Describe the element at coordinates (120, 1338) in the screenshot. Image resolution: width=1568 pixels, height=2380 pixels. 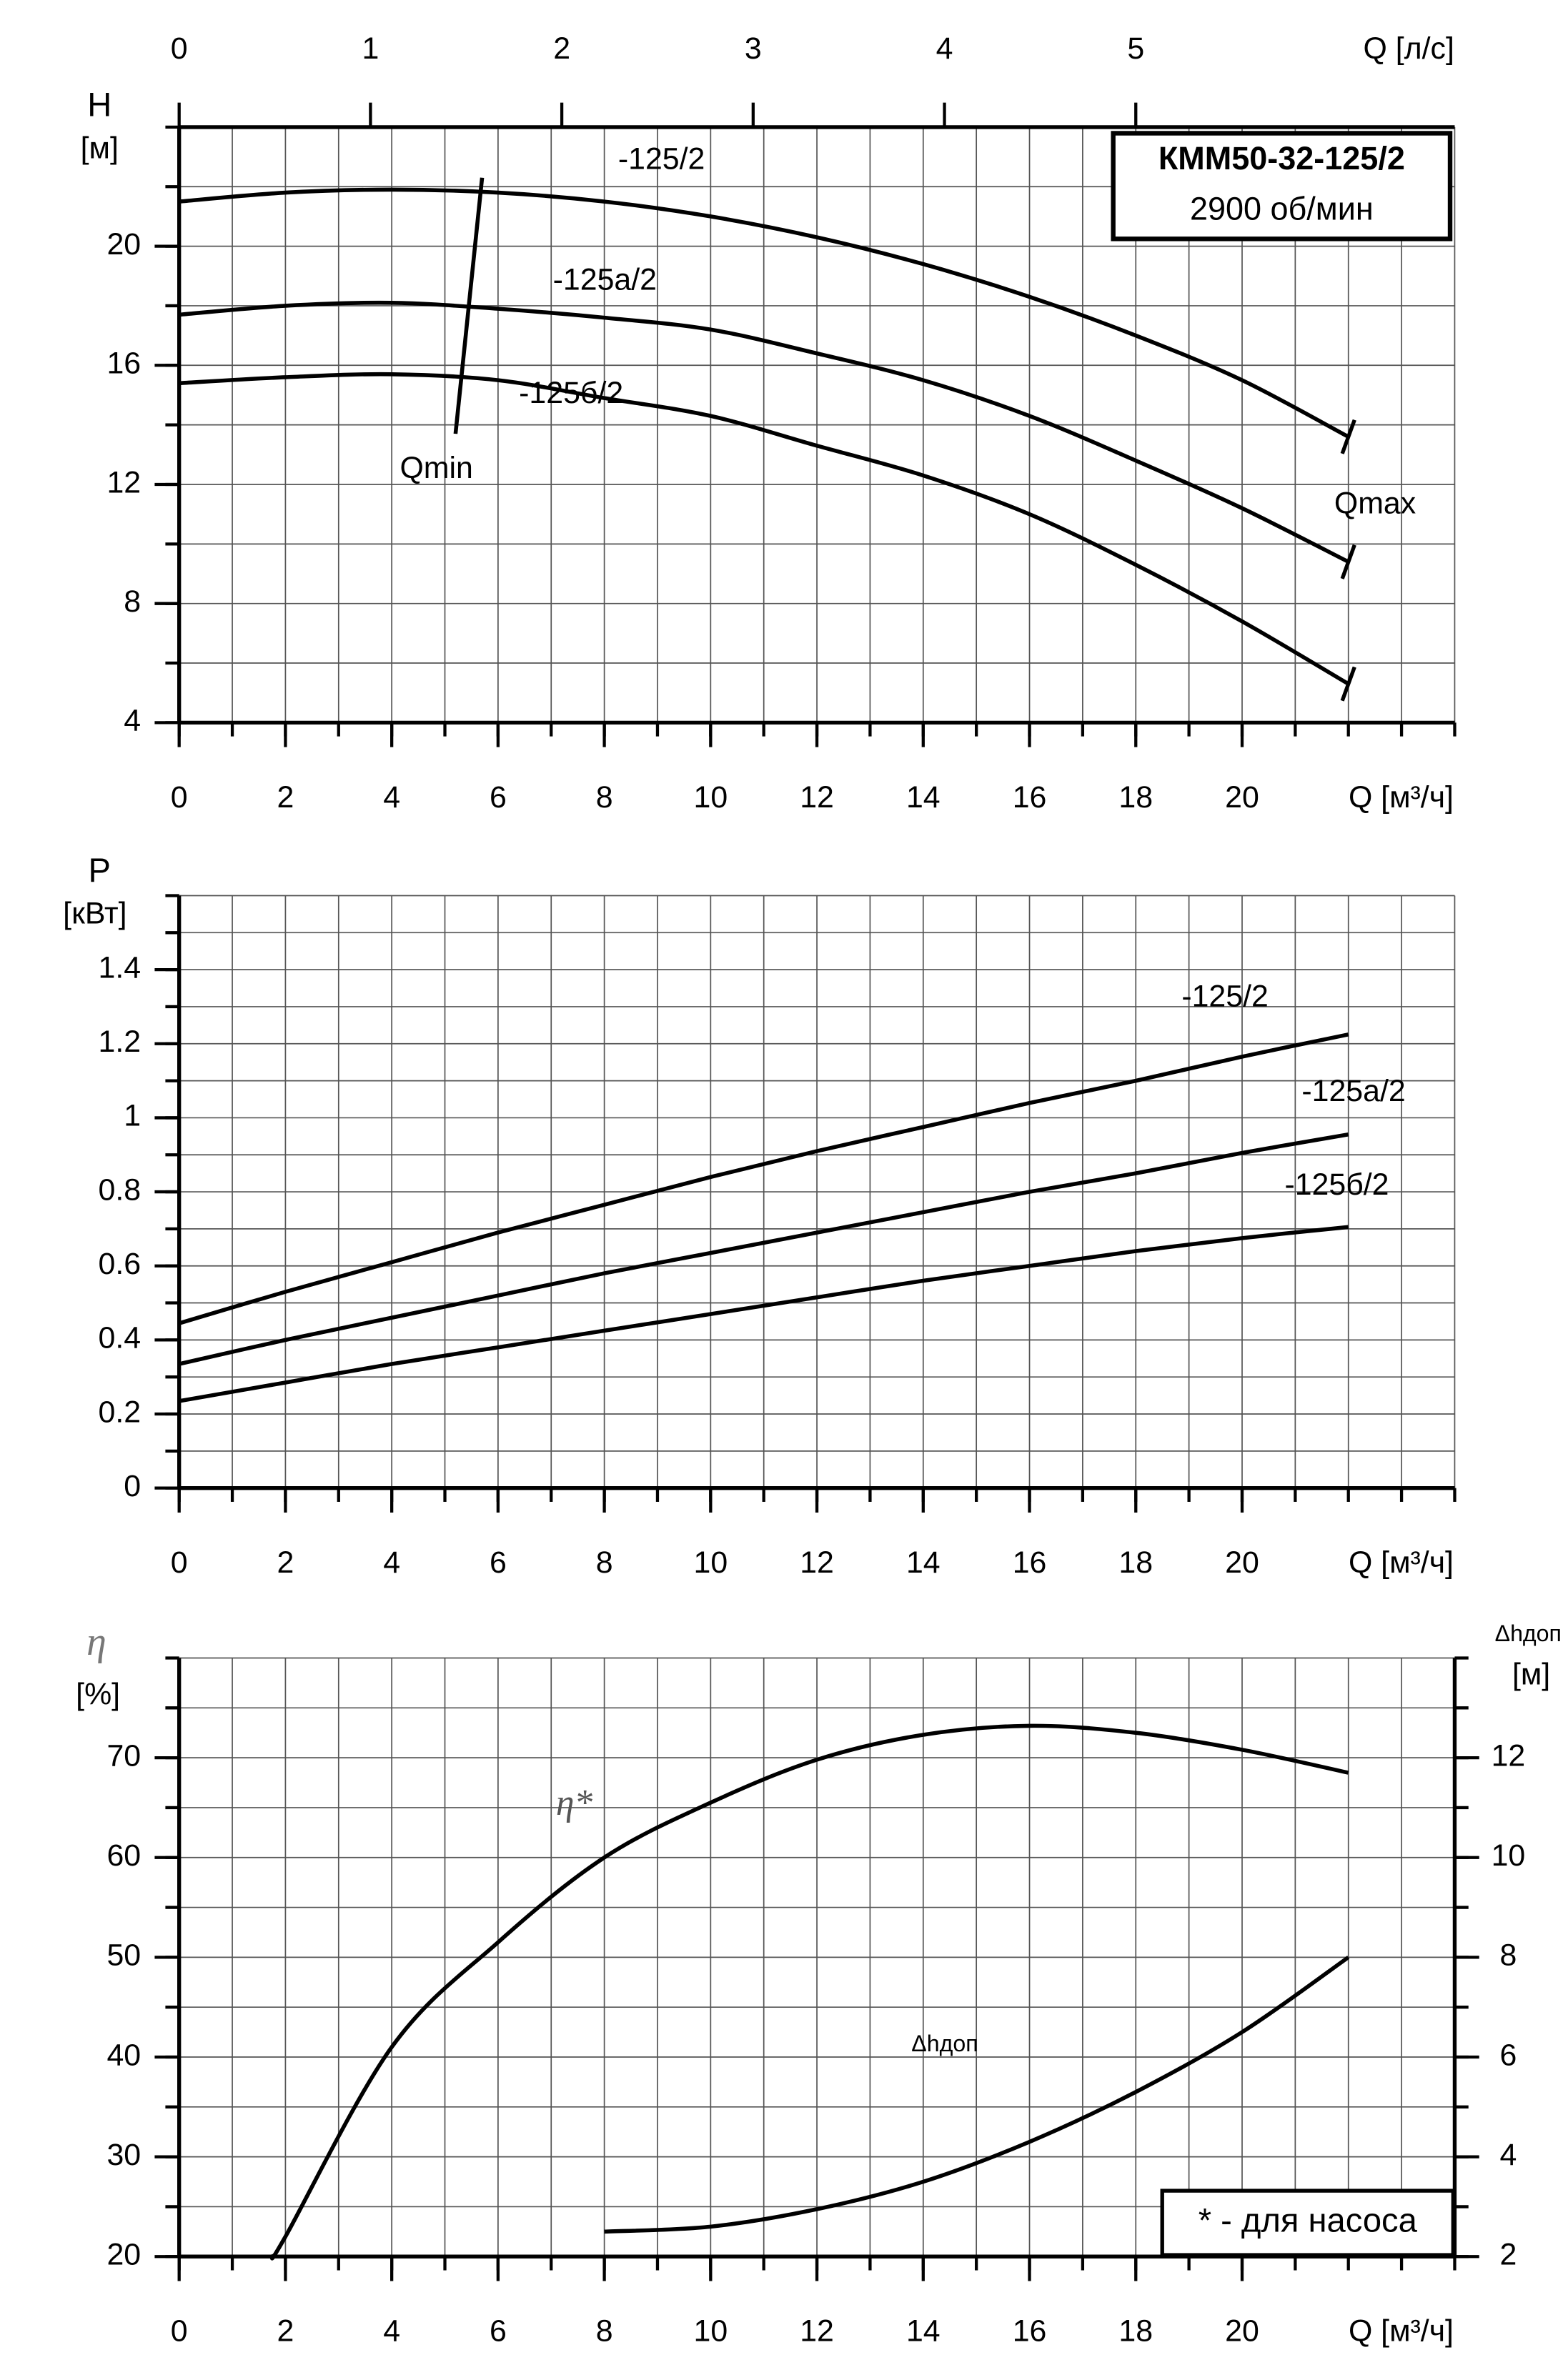
I see `y-tick-label: 0.4` at that location.